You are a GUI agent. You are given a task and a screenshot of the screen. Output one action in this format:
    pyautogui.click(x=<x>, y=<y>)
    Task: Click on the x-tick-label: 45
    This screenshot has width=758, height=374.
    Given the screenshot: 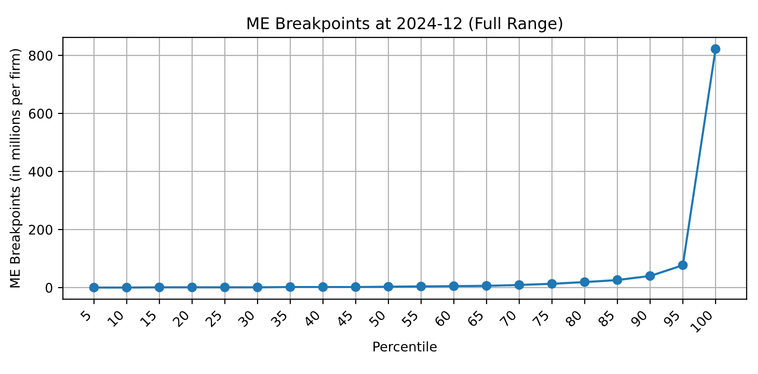 What is the action you would take?
    pyautogui.click(x=345, y=319)
    